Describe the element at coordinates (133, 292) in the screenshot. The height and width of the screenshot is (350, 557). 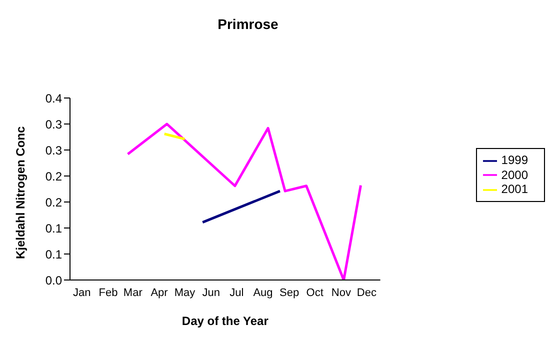
I see `x-tick-label: Mar` at that location.